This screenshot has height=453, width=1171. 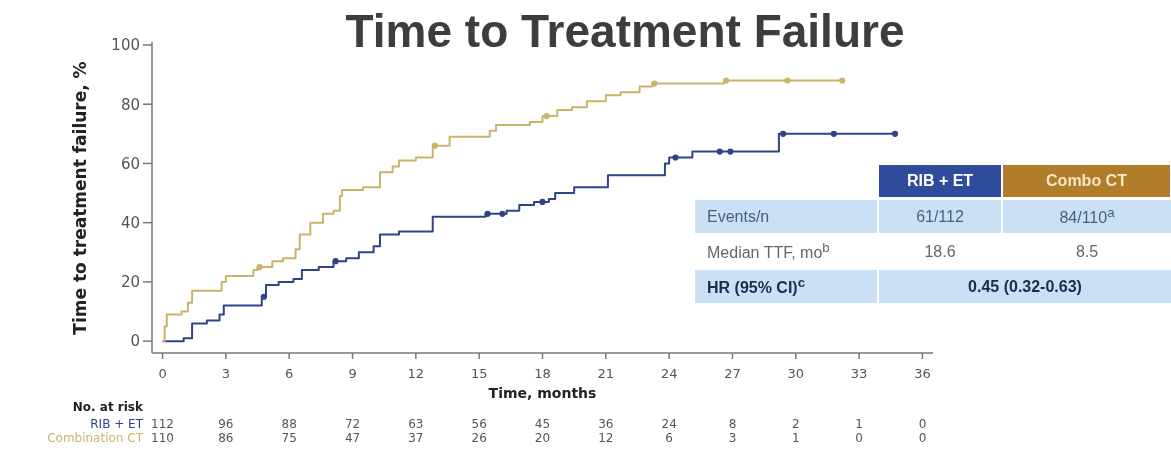 I want to click on text: 8.5, so click(x=1087, y=251).